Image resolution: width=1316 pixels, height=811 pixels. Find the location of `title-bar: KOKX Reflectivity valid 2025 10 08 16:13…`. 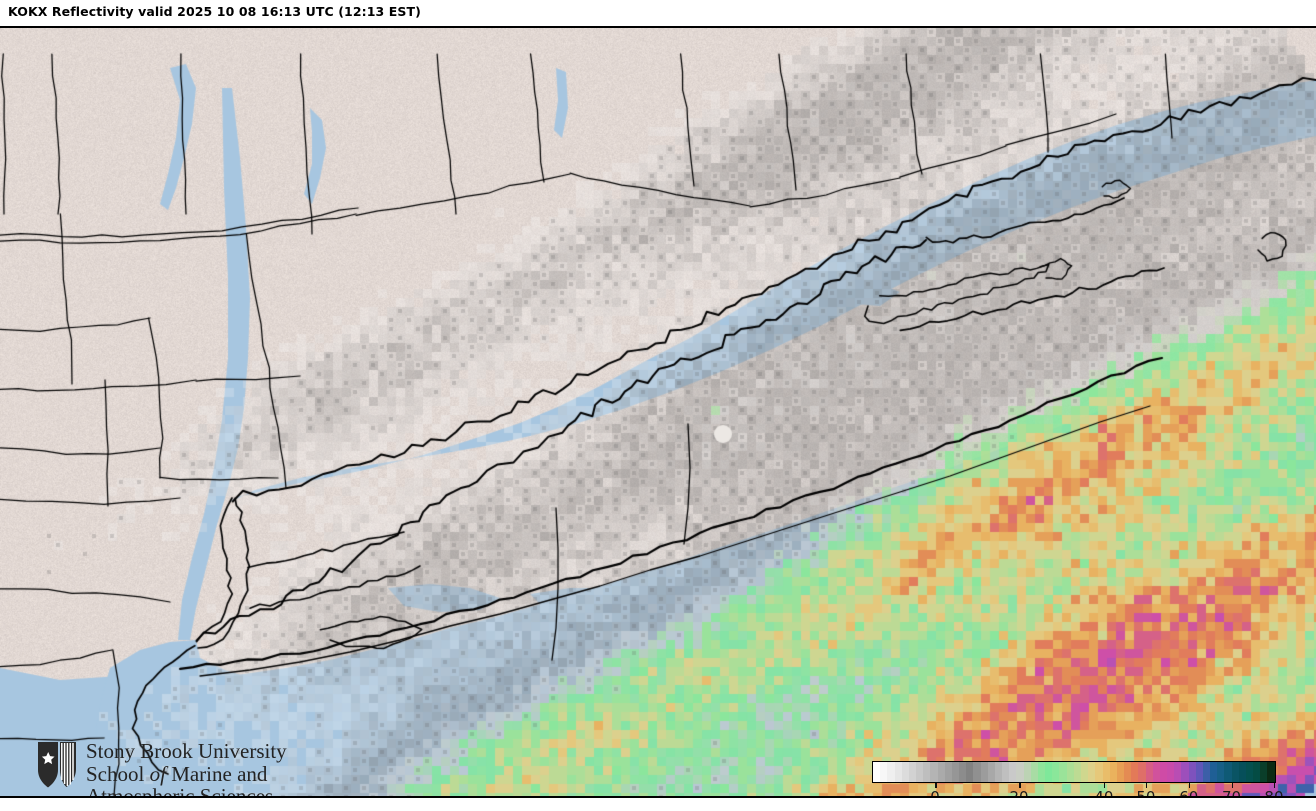

title-bar: KOKX Reflectivity valid 2025 10 08 16:13… is located at coordinates (658, 13).